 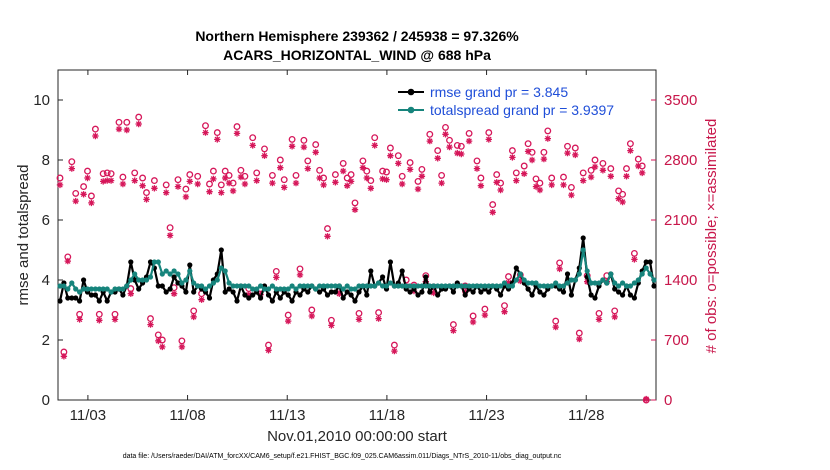 I want to click on x-tick-label: 11/18, so click(x=387, y=415).